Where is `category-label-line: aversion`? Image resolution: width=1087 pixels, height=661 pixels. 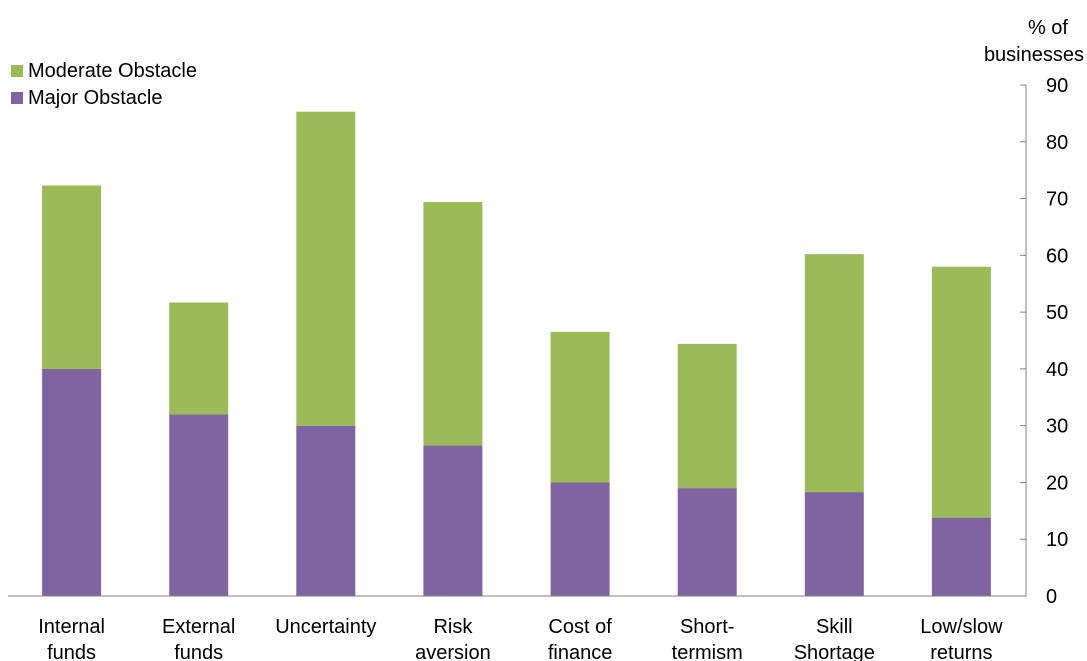
category-label-line: aversion is located at coordinates (453, 651).